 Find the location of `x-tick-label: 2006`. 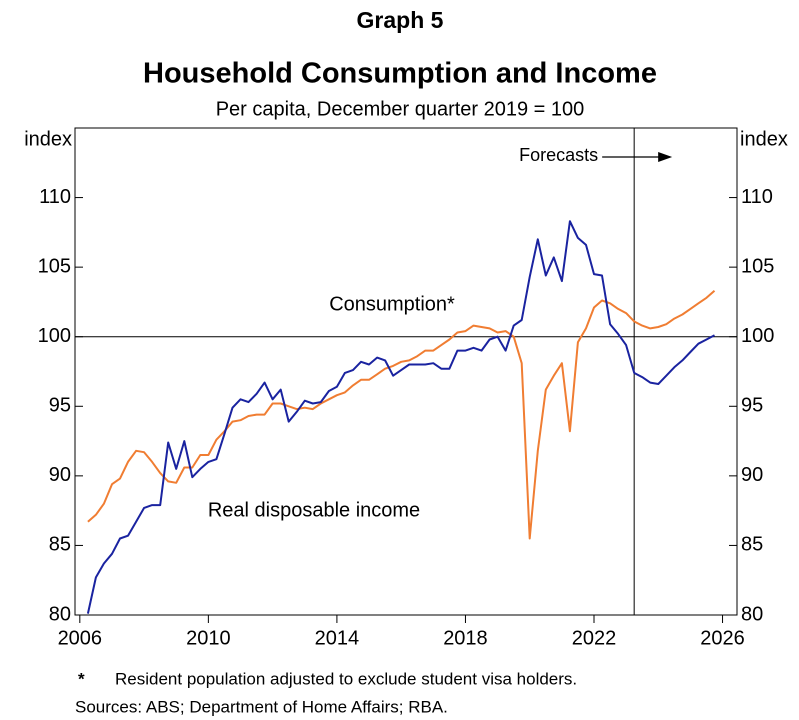

x-tick-label: 2006 is located at coordinates (80, 638).